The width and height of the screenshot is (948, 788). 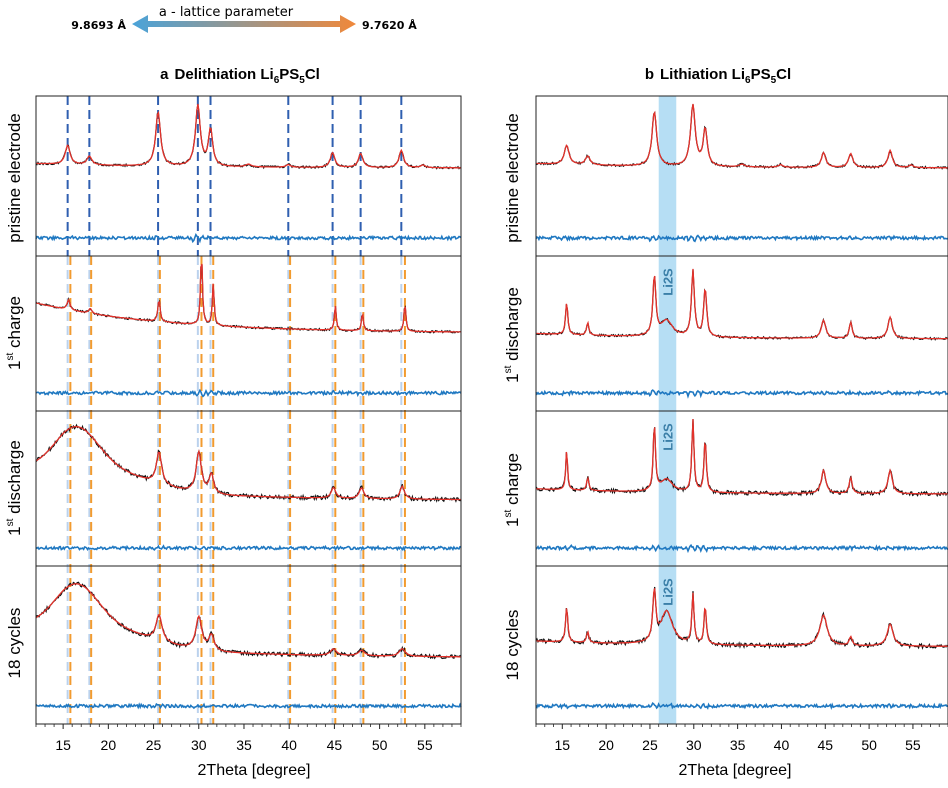 I want to click on panel-a-xlabel: 2Theta [degree], so click(x=254, y=770).